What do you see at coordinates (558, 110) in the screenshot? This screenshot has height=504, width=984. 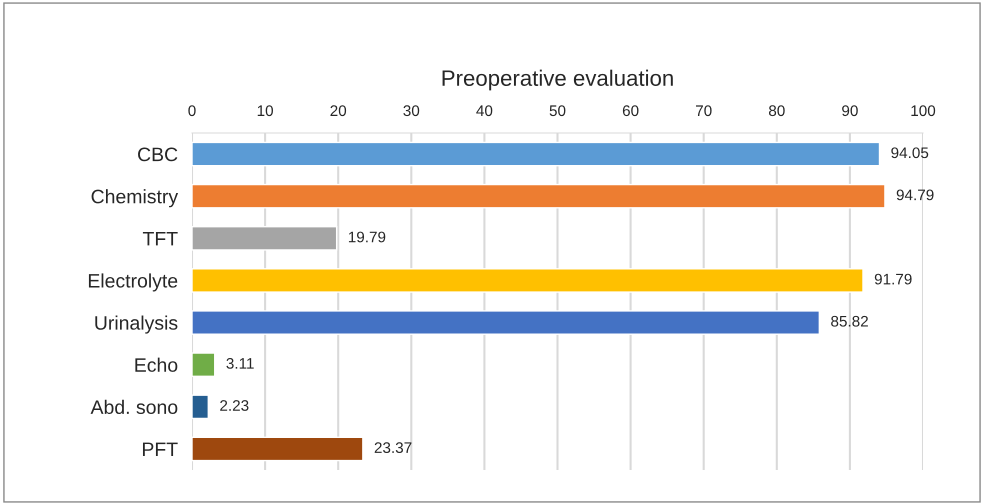 I see `x-tick-label: 50` at bounding box center [558, 110].